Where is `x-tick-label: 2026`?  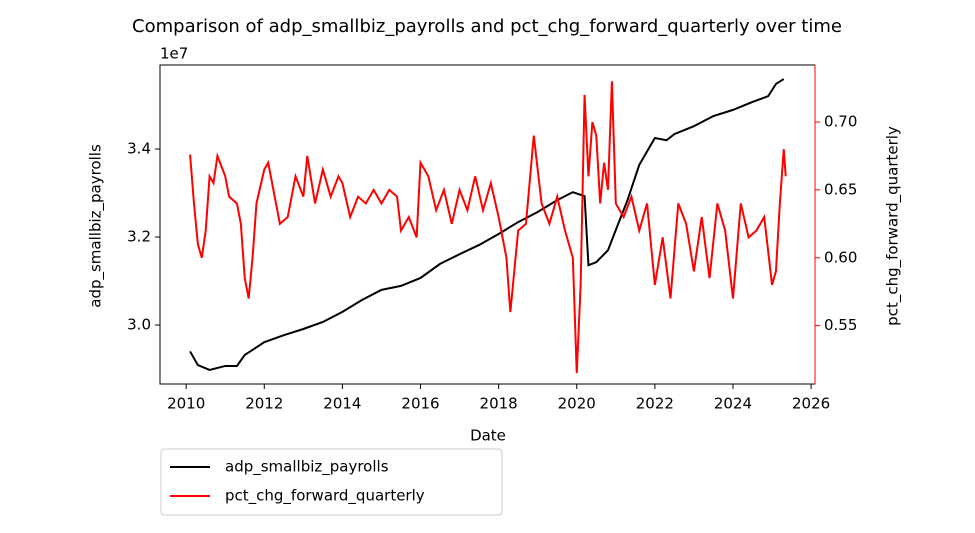
x-tick-label: 2026 is located at coordinates (811, 404).